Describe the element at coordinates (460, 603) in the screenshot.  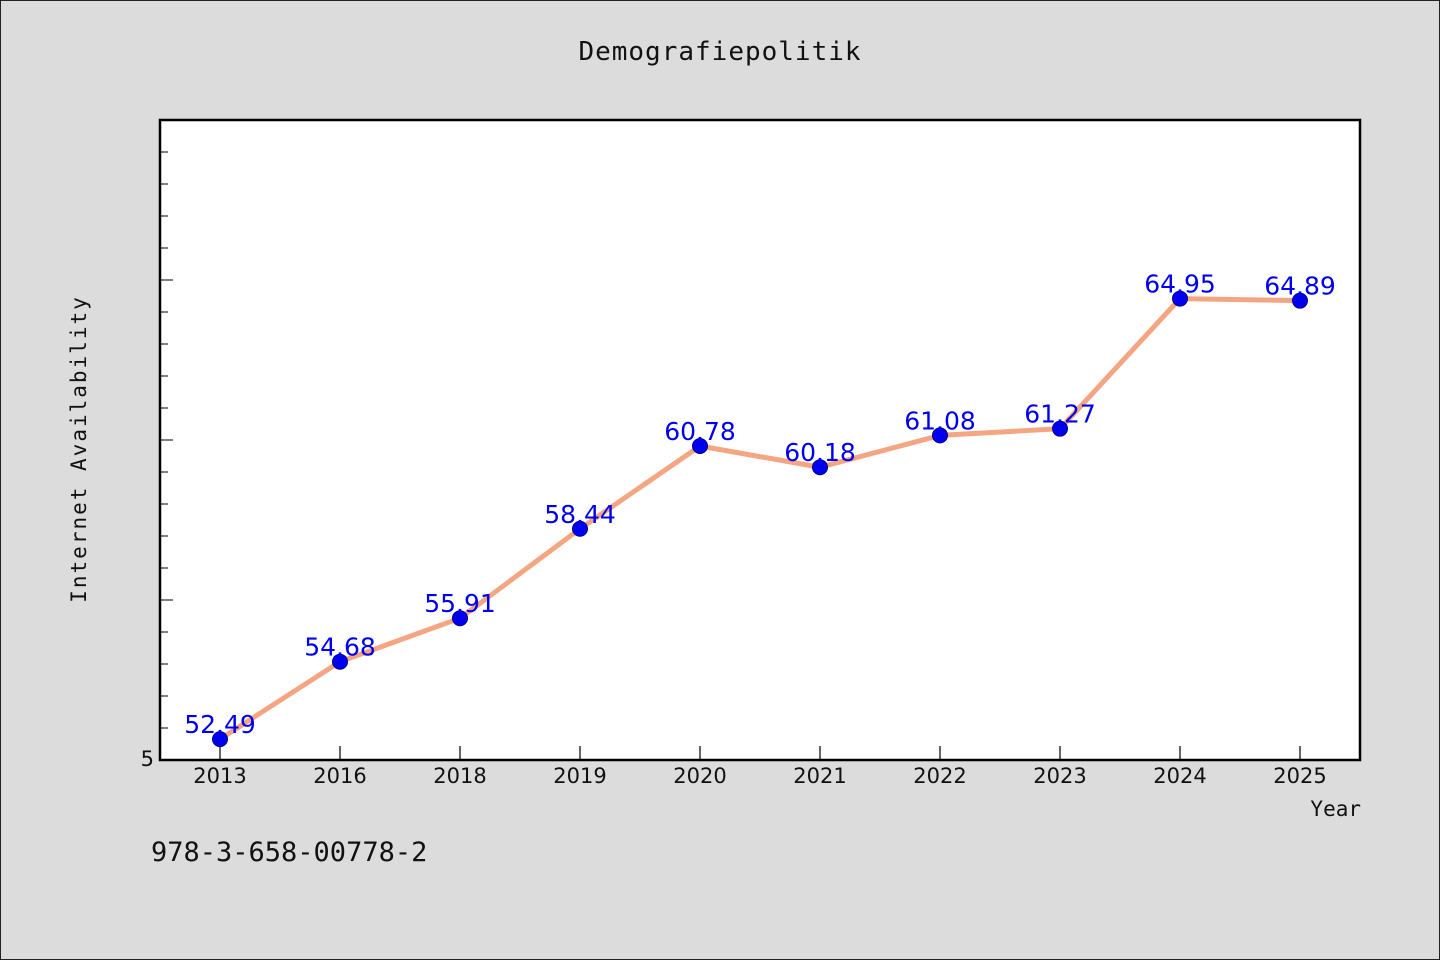
I see `data-label: 55.91` at that location.